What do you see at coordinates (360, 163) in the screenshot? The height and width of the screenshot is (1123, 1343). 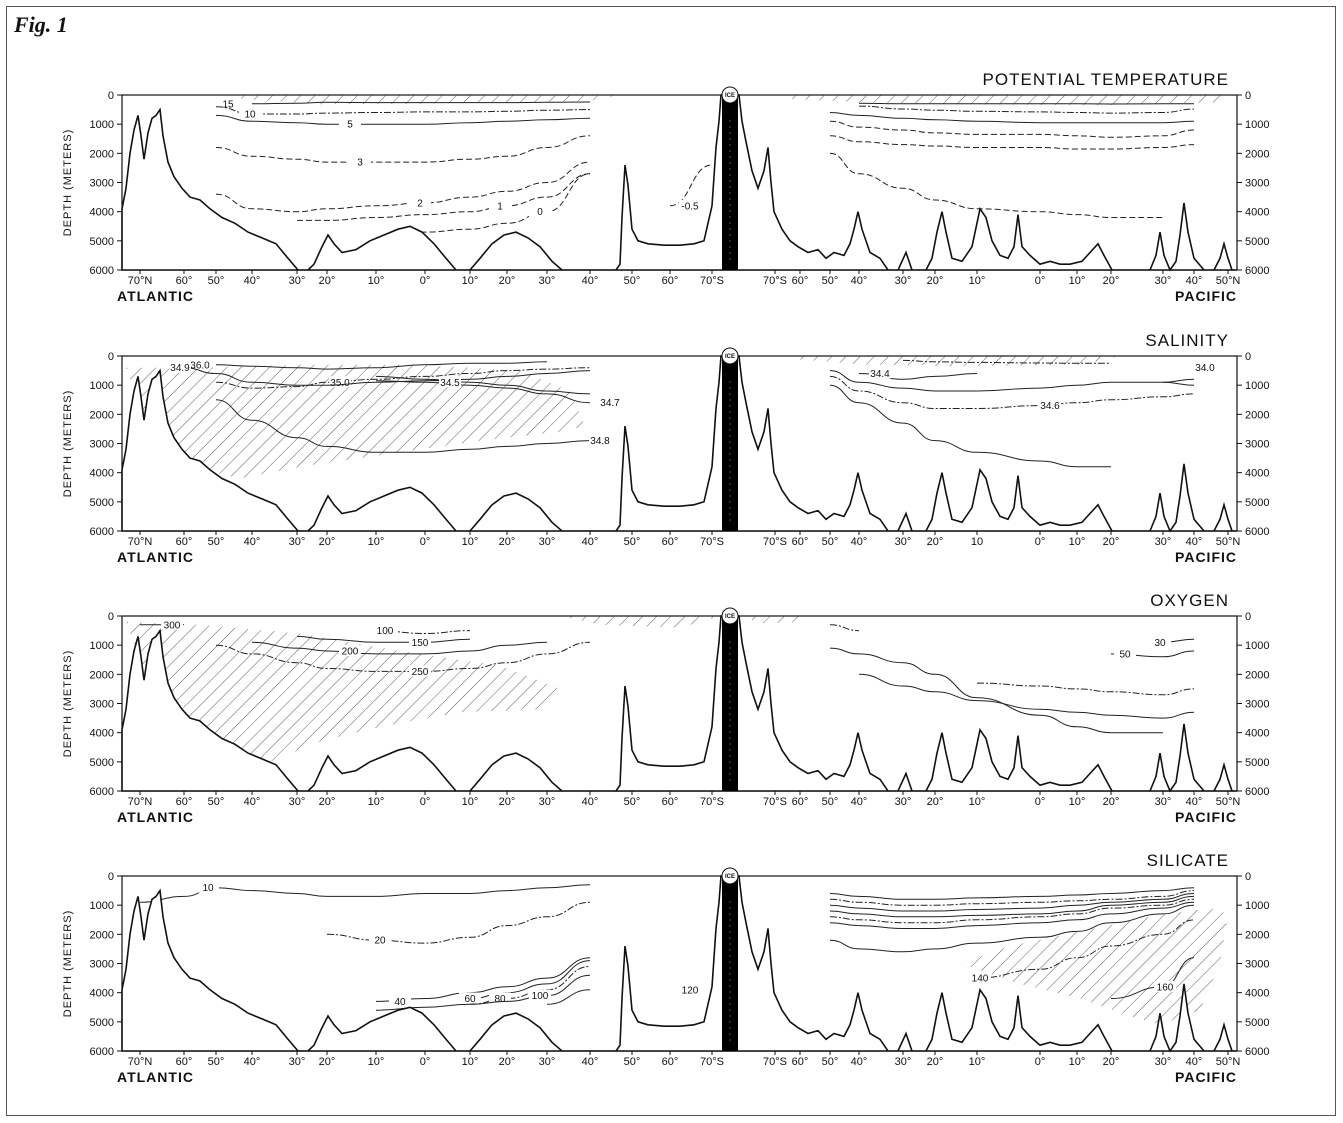 I see `contour-label: 3` at bounding box center [360, 163].